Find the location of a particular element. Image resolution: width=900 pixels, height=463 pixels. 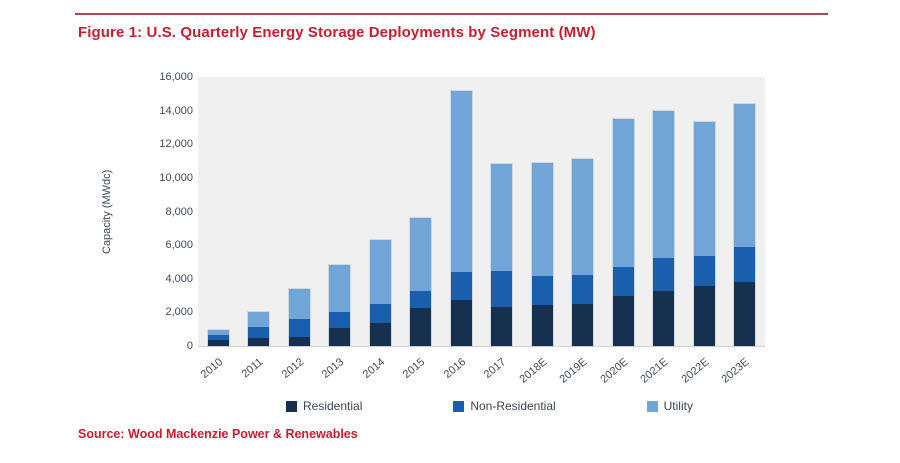

stacked-bar-2011 is located at coordinates (259, 328).